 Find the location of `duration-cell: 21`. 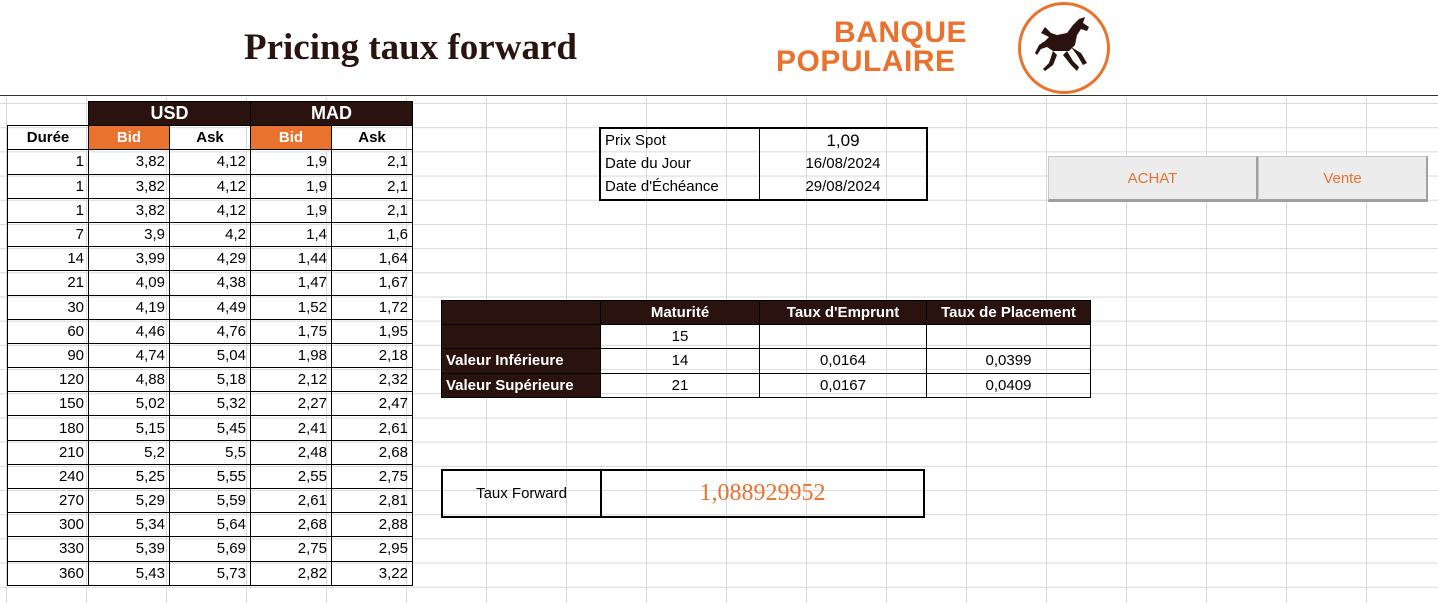

duration-cell: 21 is located at coordinates (48, 283).